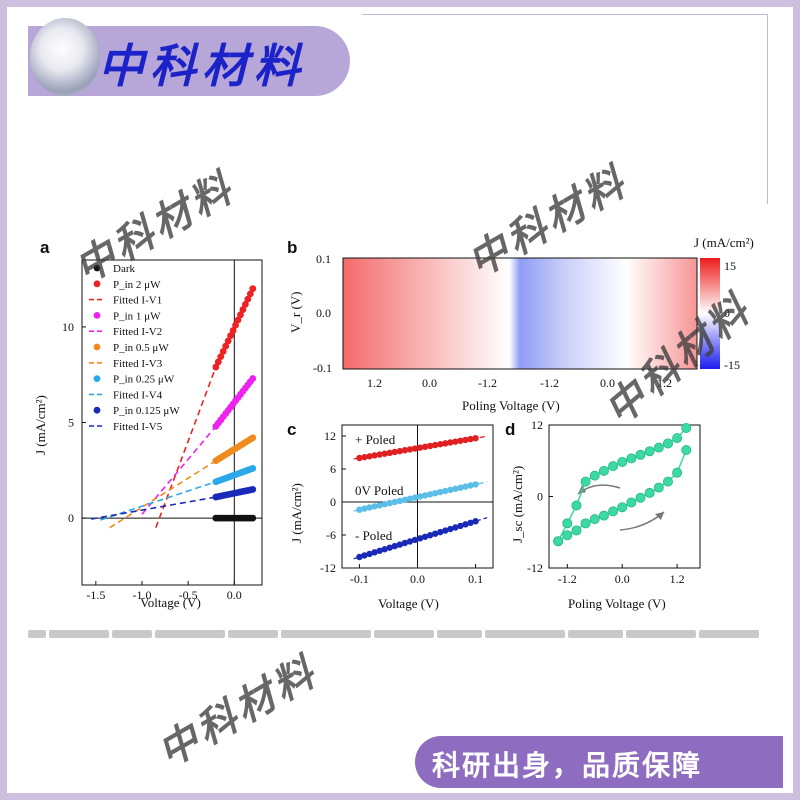 Image resolution: width=800 pixels, height=800 pixels. What do you see at coordinates (565, 14) in the screenshot?
I see `top-rule` at bounding box center [565, 14].